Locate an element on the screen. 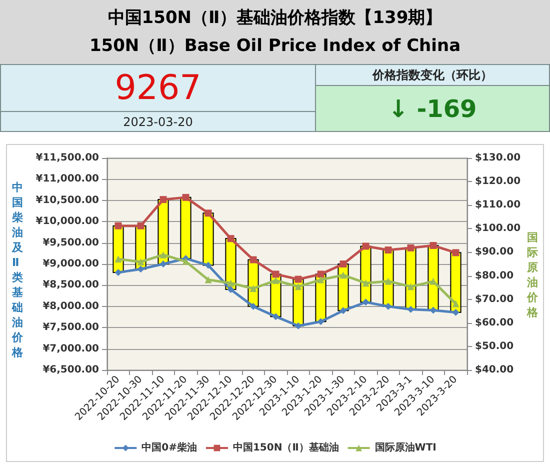  y2-tick-label: $100.00 is located at coordinates (498, 228).